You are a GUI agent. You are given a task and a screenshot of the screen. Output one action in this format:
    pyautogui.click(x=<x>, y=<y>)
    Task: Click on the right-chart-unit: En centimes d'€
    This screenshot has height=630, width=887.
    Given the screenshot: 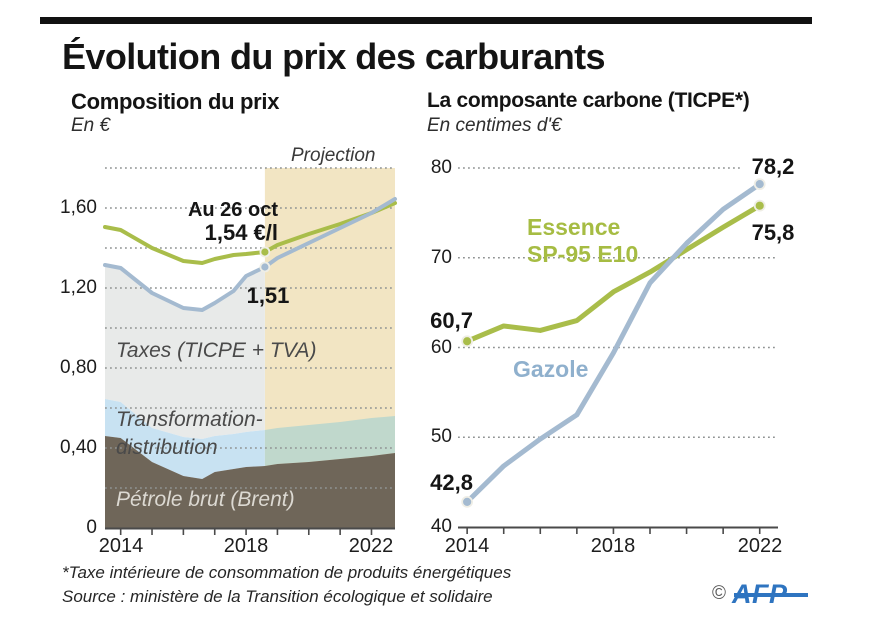 What is the action you would take?
    pyautogui.click(x=494, y=125)
    